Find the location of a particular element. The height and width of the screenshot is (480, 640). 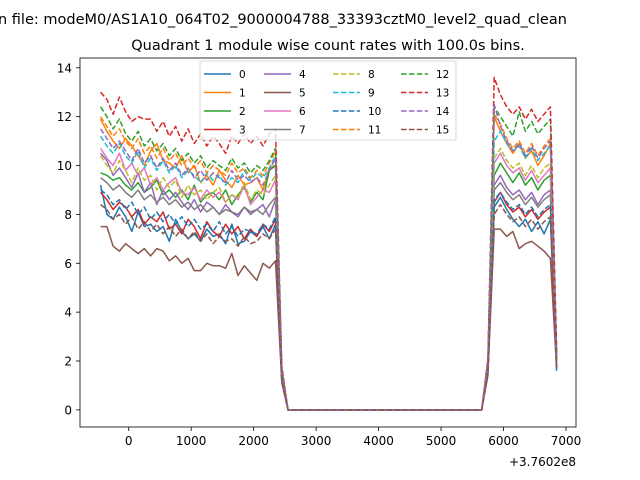

y-tick-label-4: 8 is located at coordinates (68, 215).